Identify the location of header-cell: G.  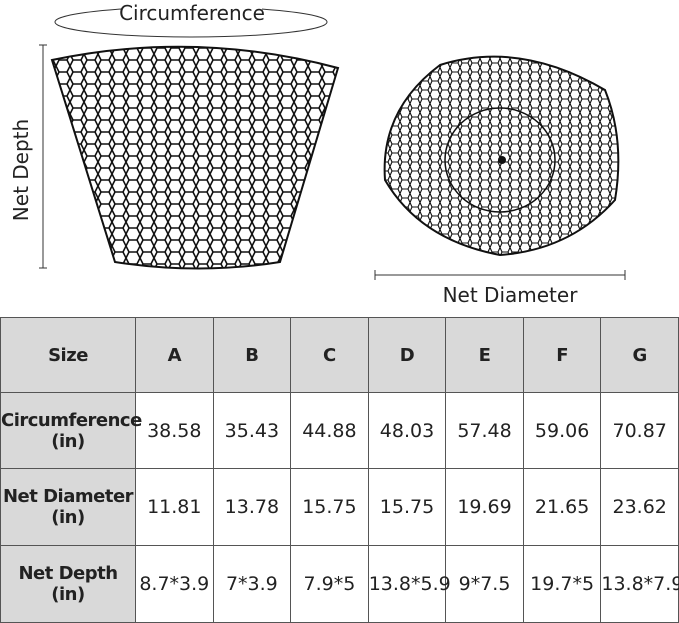
(639, 355).